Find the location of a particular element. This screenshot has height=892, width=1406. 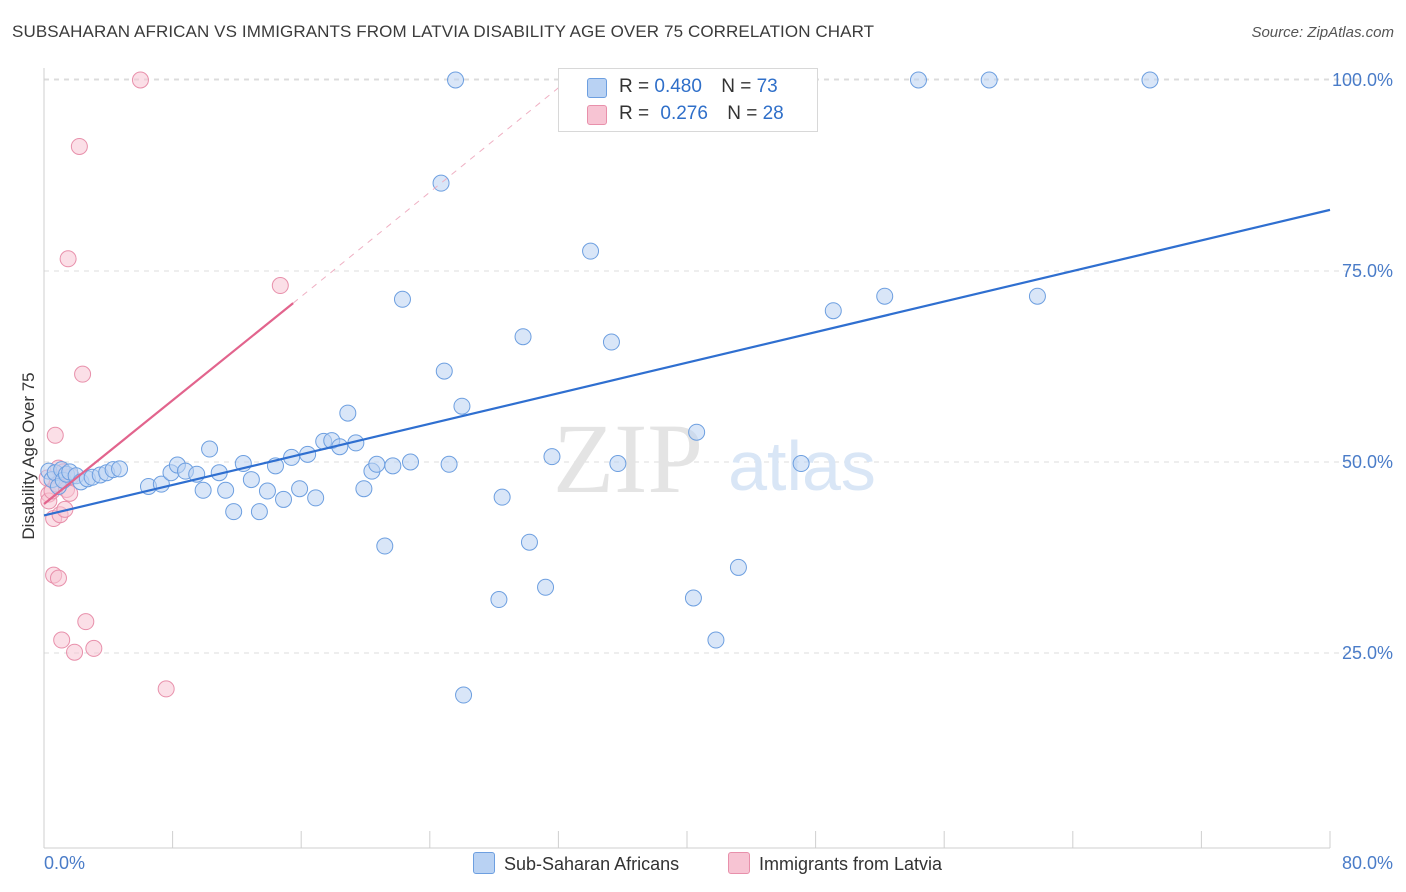

bottom-legend-swatch-pink is located at coordinates (739, 863).